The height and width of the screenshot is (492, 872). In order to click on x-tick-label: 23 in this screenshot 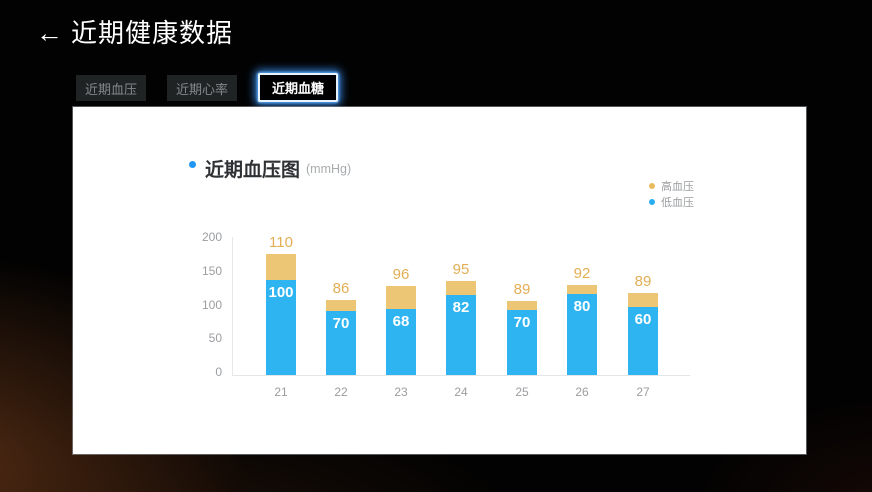, I will do `click(401, 392)`.